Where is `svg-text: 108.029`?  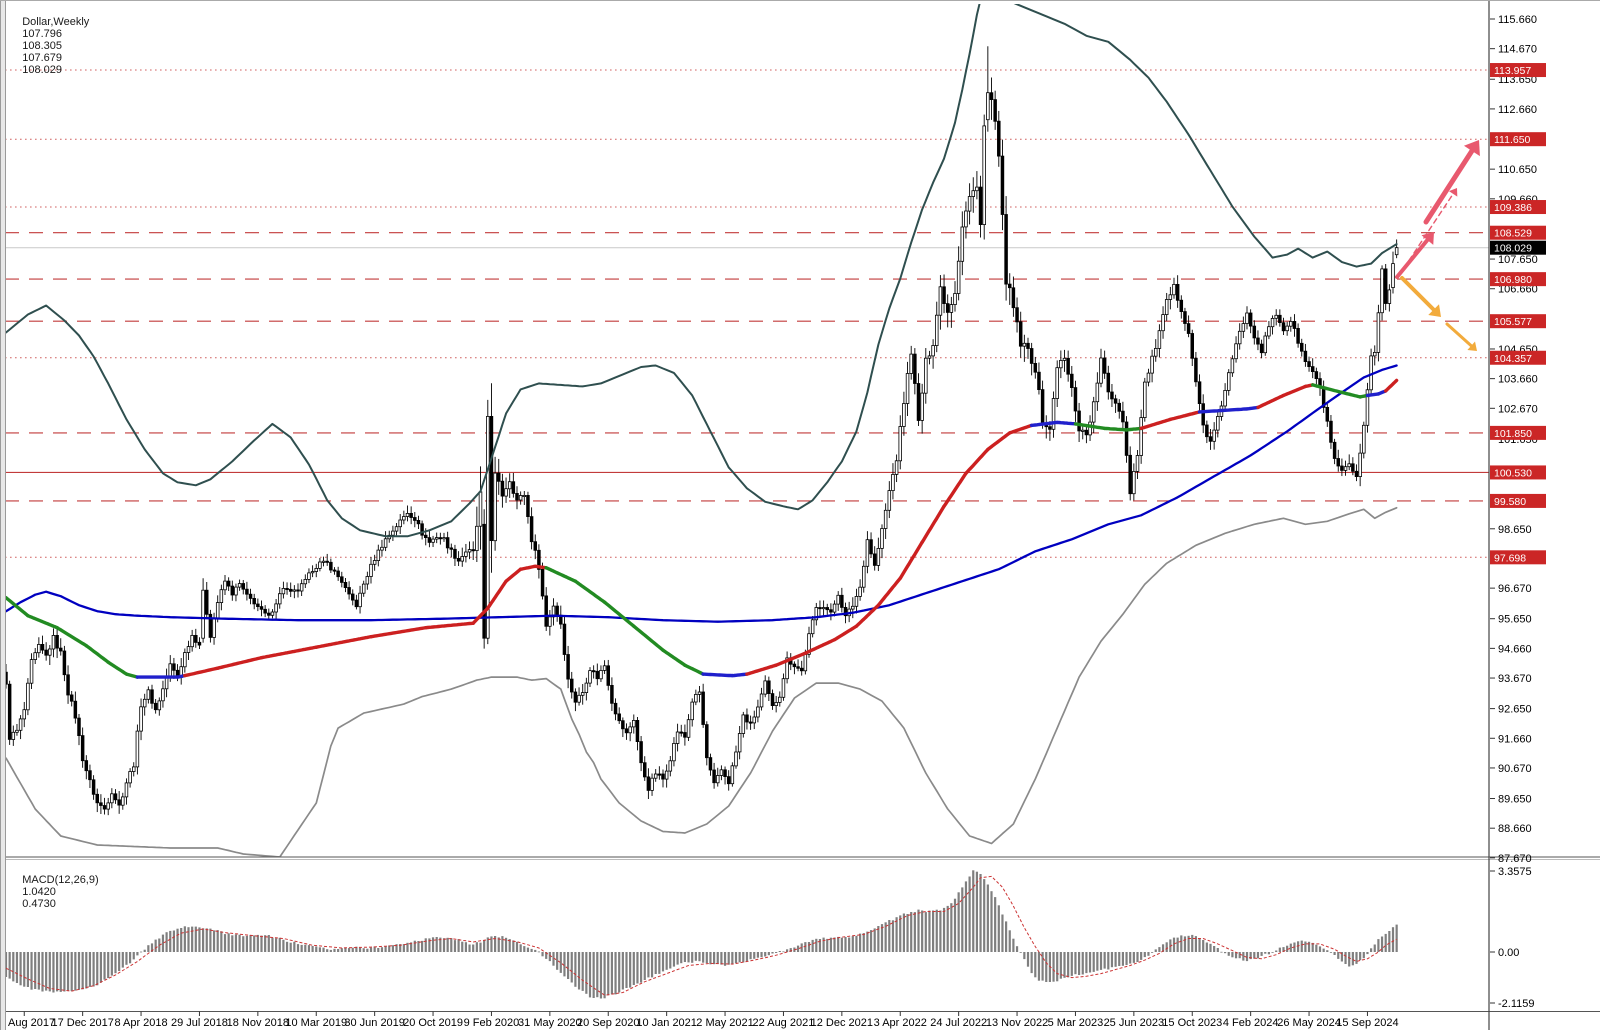 svg-text: 108.029 is located at coordinates (1513, 249).